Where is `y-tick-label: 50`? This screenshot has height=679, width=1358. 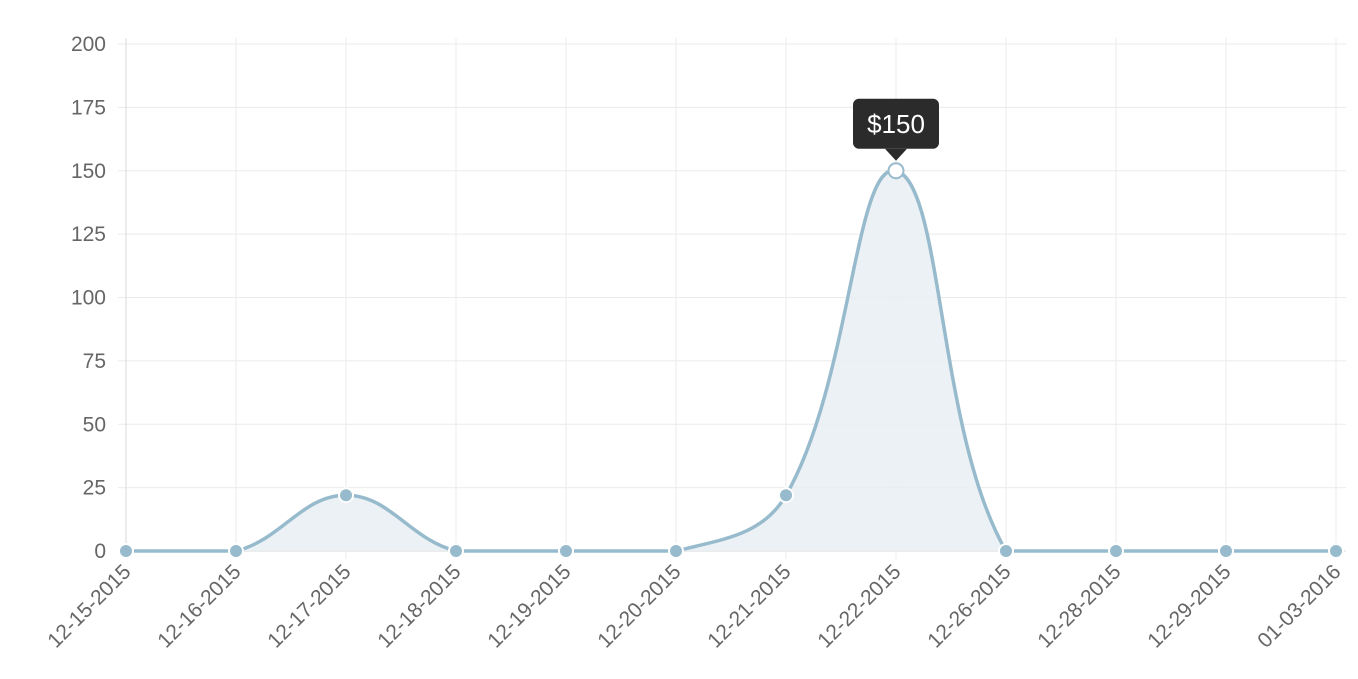 y-tick-label: 50 is located at coordinates (94, 424).